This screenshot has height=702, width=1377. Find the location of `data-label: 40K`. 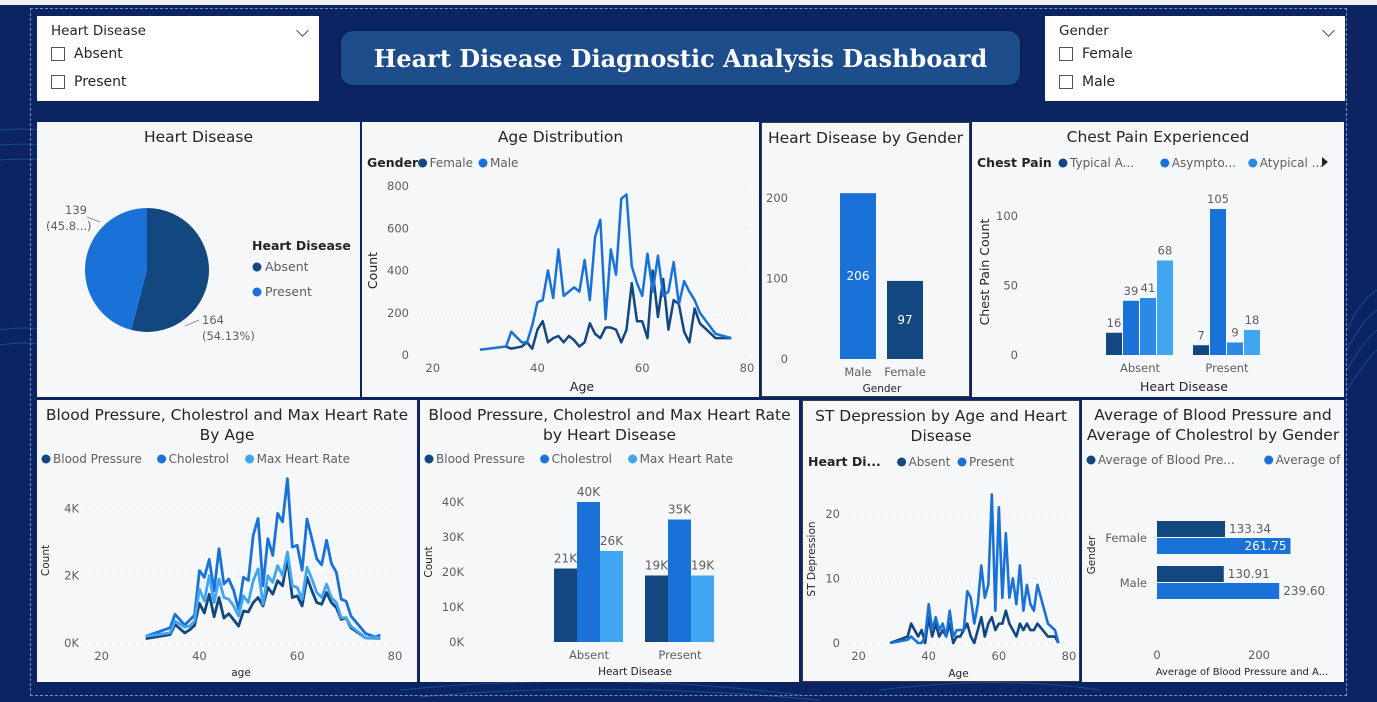

data-label: 40K is located at coordinates (589, 492).